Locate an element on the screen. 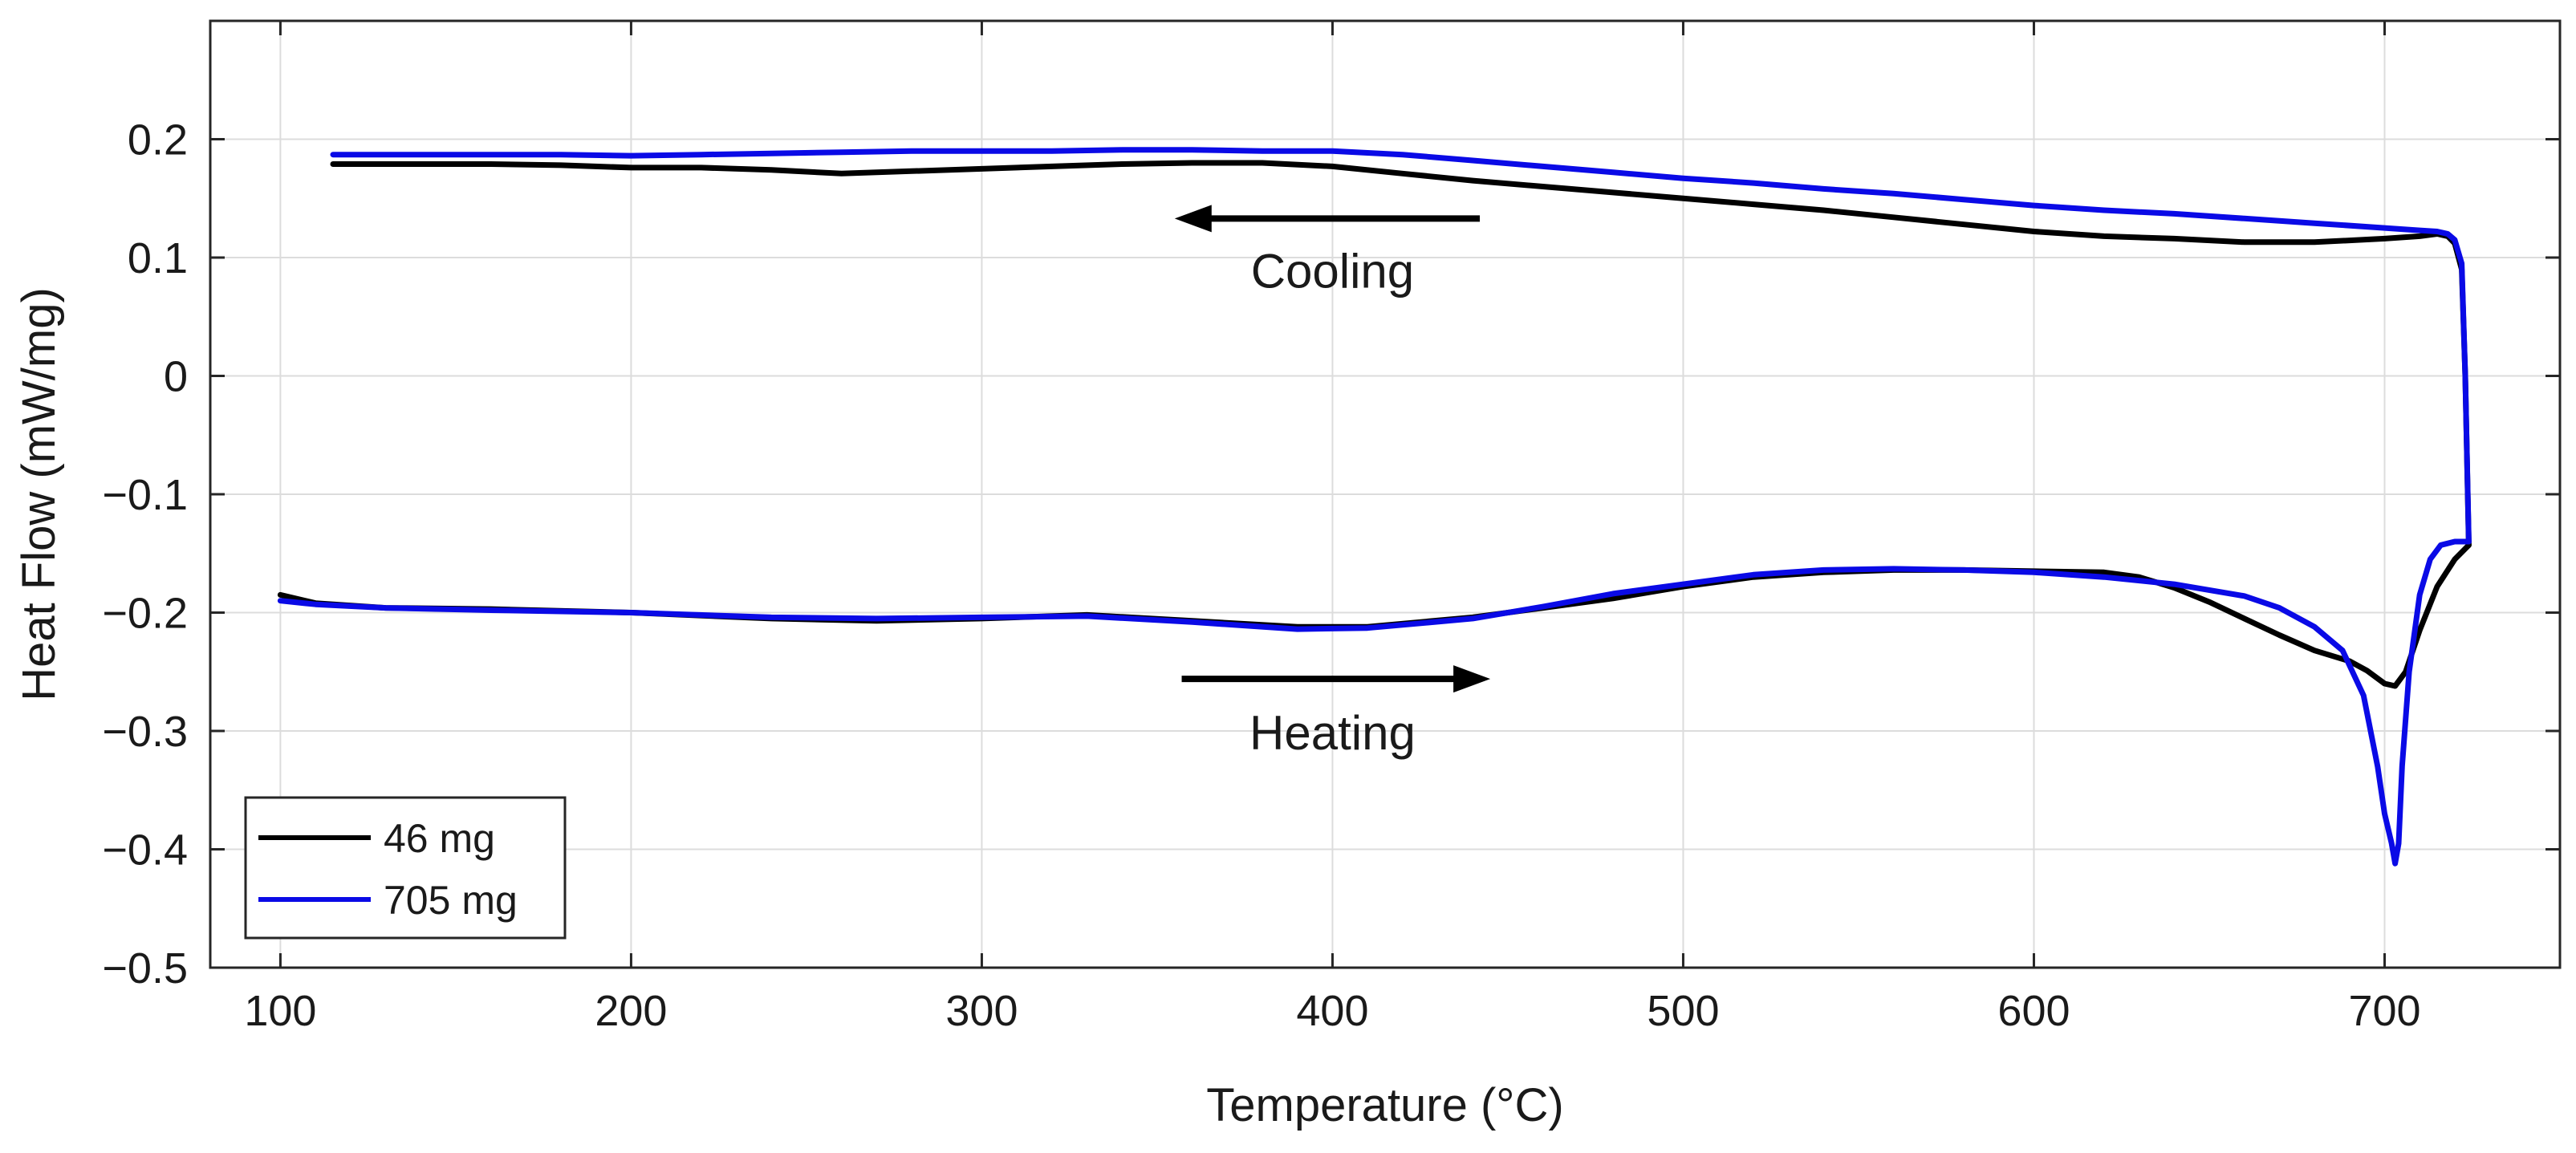  annotations: Cooling Heating is located at coordinates (1332, 482).